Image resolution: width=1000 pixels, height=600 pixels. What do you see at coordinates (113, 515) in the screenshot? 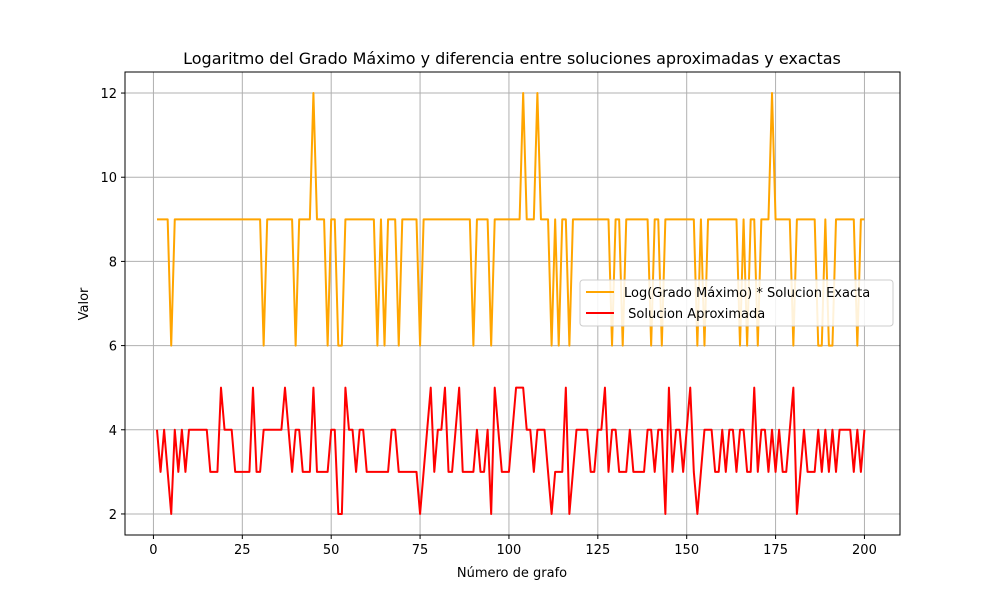
I see `y-tick-label: 2` at bounding box center [113, 515].